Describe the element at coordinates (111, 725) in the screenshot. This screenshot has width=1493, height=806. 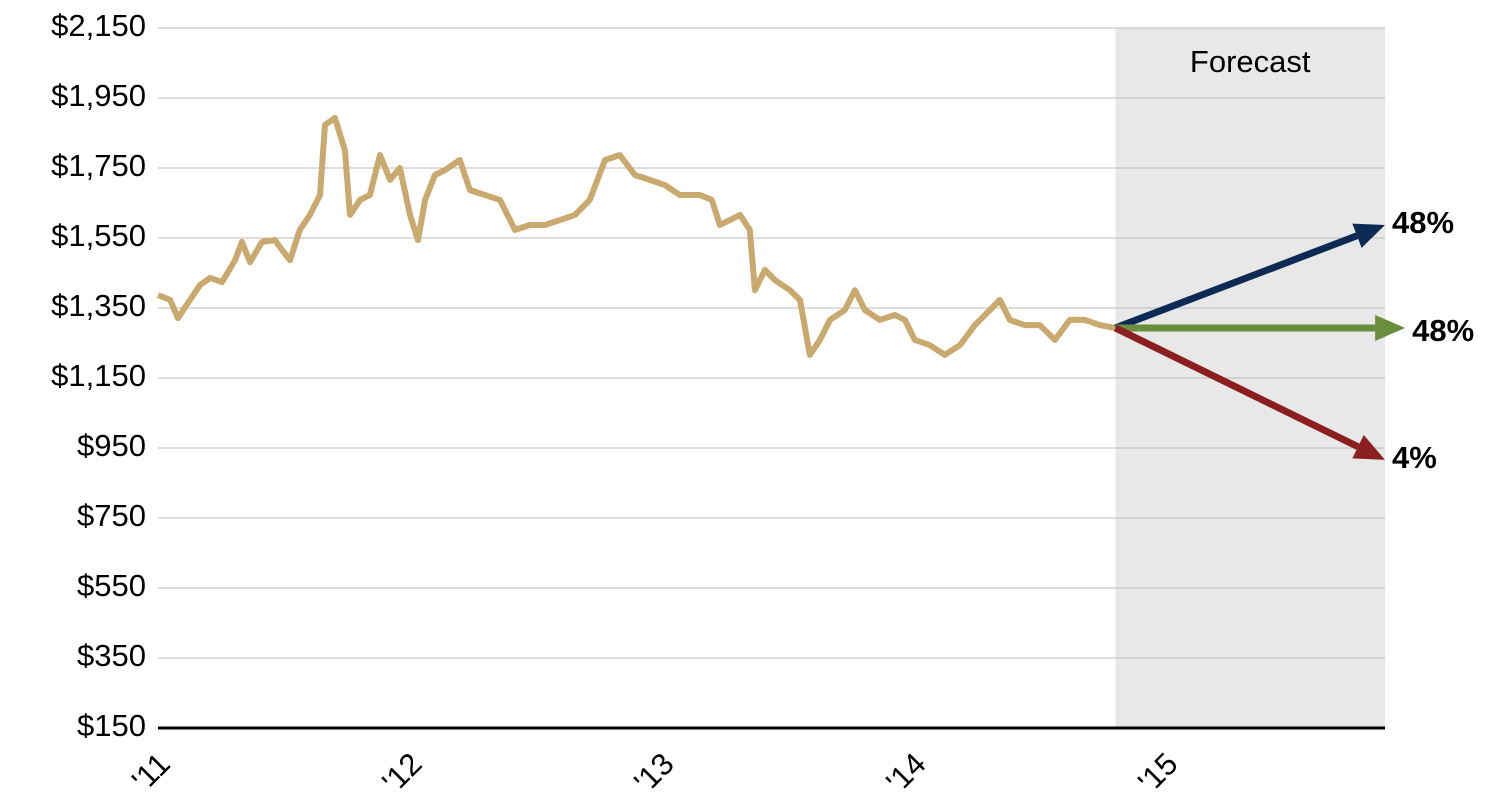
I see `y-tick-label: $150` at that location.